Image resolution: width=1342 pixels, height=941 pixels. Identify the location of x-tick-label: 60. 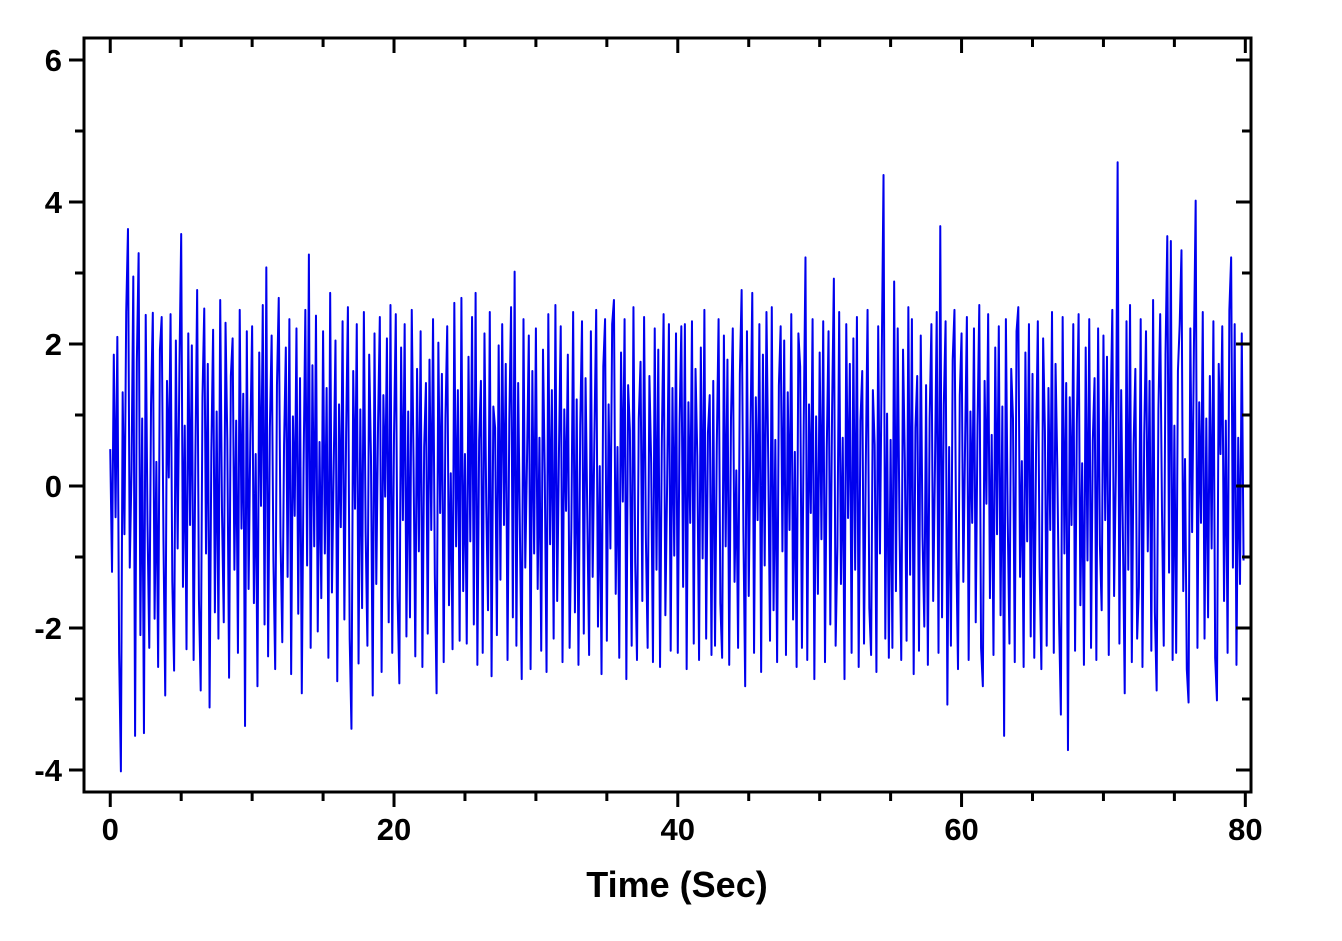
(961, 829).